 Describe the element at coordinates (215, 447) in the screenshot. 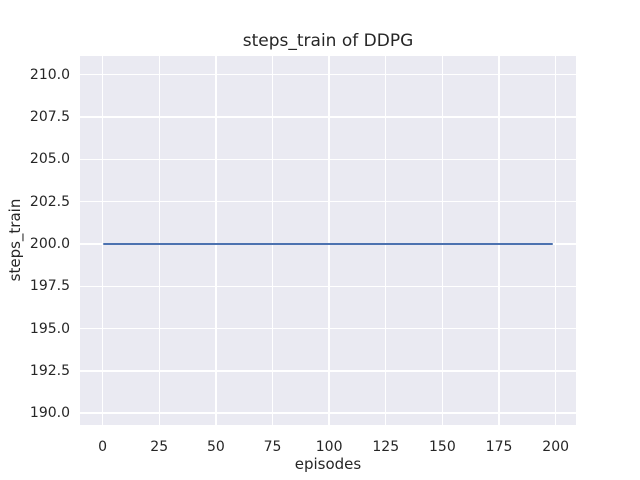

I see `x-tick-label: 50` at that location.